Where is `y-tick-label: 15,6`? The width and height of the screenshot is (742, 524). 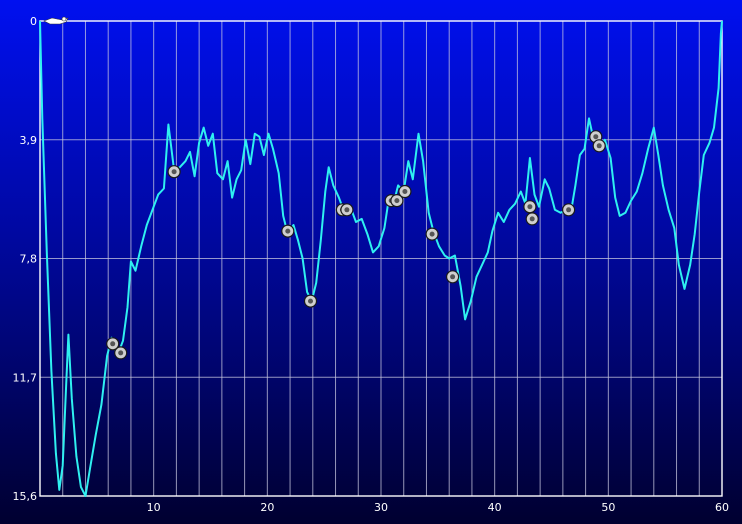 y-tick-label: 15,6 is located at coordinates (25, 496).